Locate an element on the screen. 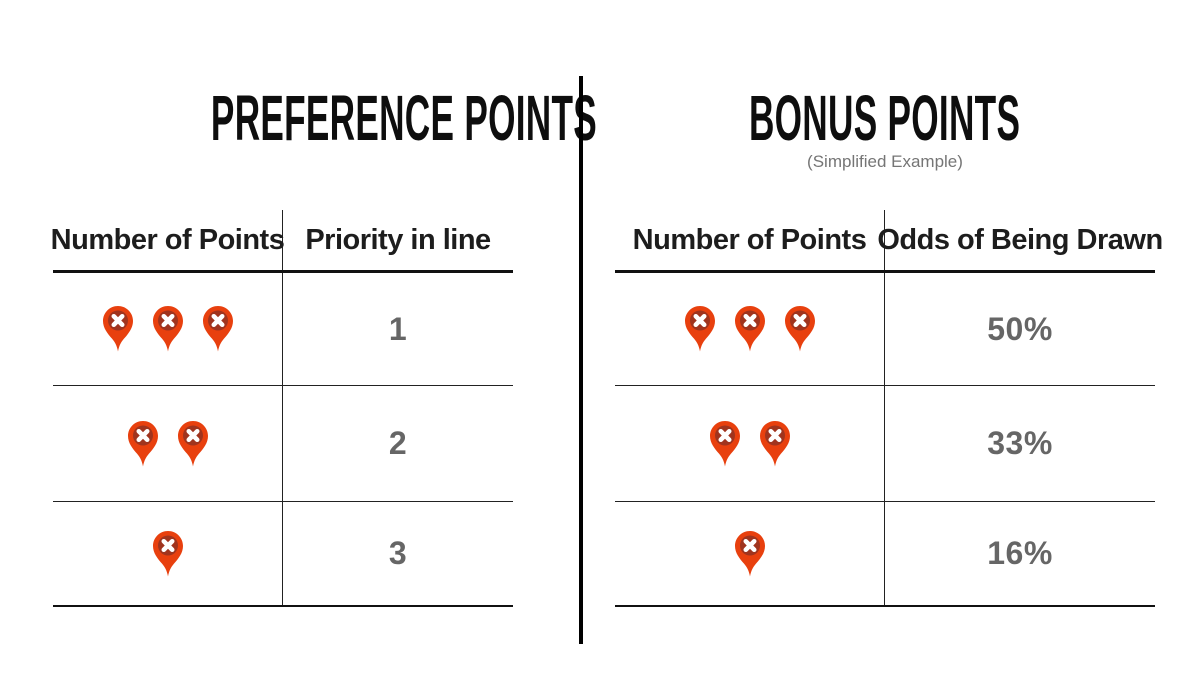  table-row: 16% is located at coordinates (885, 554).